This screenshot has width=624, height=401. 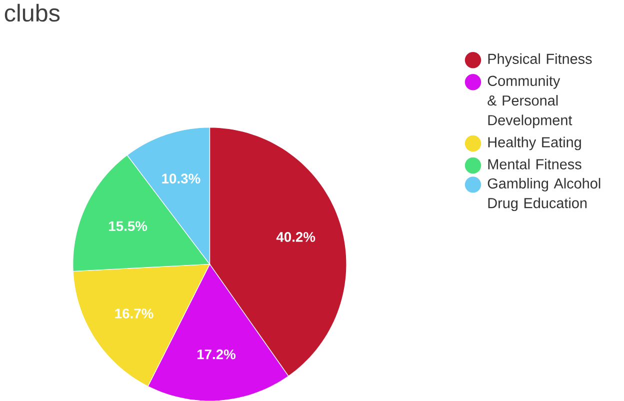 What do you see at coordinates (216, 354) in the screenshot?
I see `data-label: 17.2%` at bounding box center [216, 354].